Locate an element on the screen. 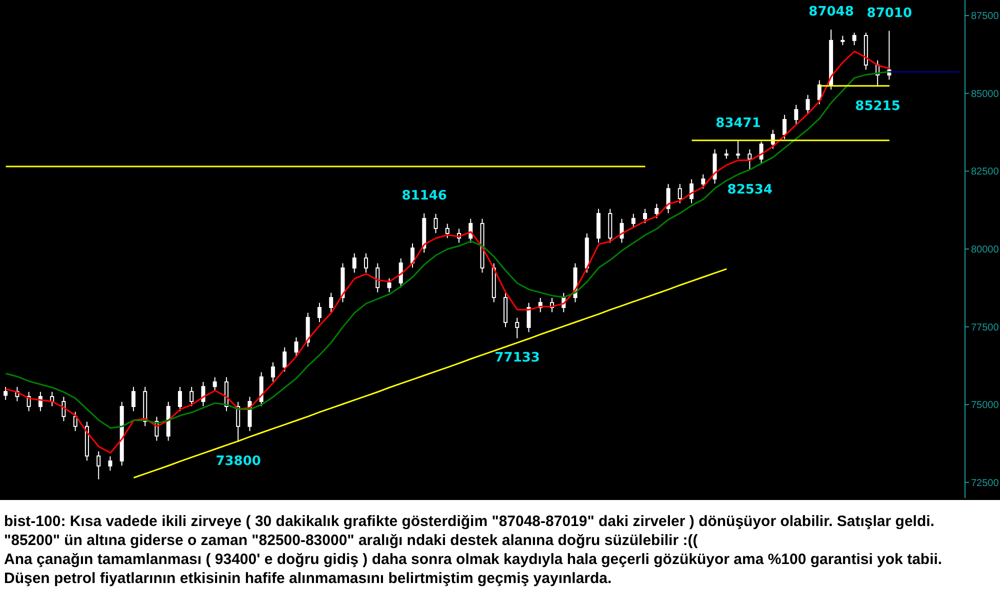 This screenshot has height=609, width=1000. y-tick-label: 80000 is located at coordinates (985, 250).